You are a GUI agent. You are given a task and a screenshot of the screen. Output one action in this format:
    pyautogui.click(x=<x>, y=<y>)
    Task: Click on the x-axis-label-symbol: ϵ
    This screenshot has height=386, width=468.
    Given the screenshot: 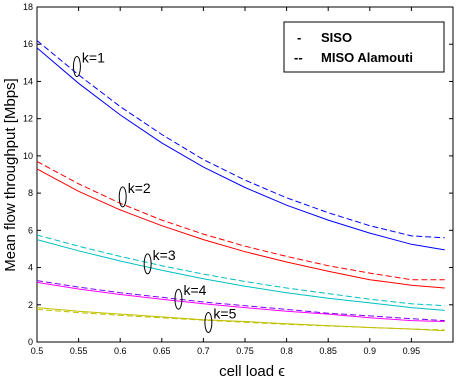 What is the action you would take?
    pyautogui.click(x=281, y=371)
    